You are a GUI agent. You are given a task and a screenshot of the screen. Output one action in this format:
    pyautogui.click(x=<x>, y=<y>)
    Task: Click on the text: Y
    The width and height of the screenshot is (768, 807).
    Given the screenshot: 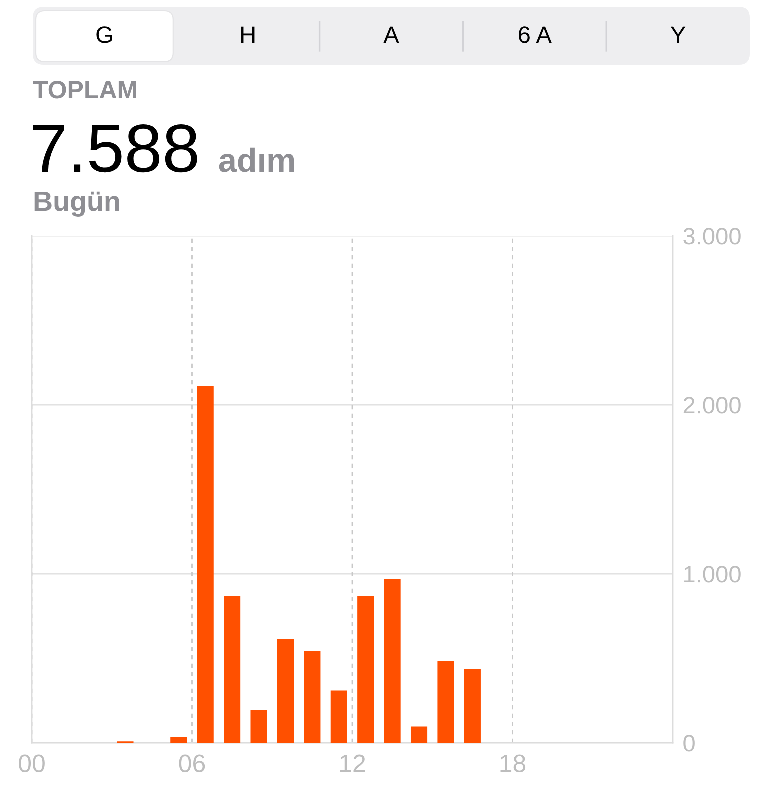 What is the action you would take?
    pyautogui.click(x=678, y=35)
    